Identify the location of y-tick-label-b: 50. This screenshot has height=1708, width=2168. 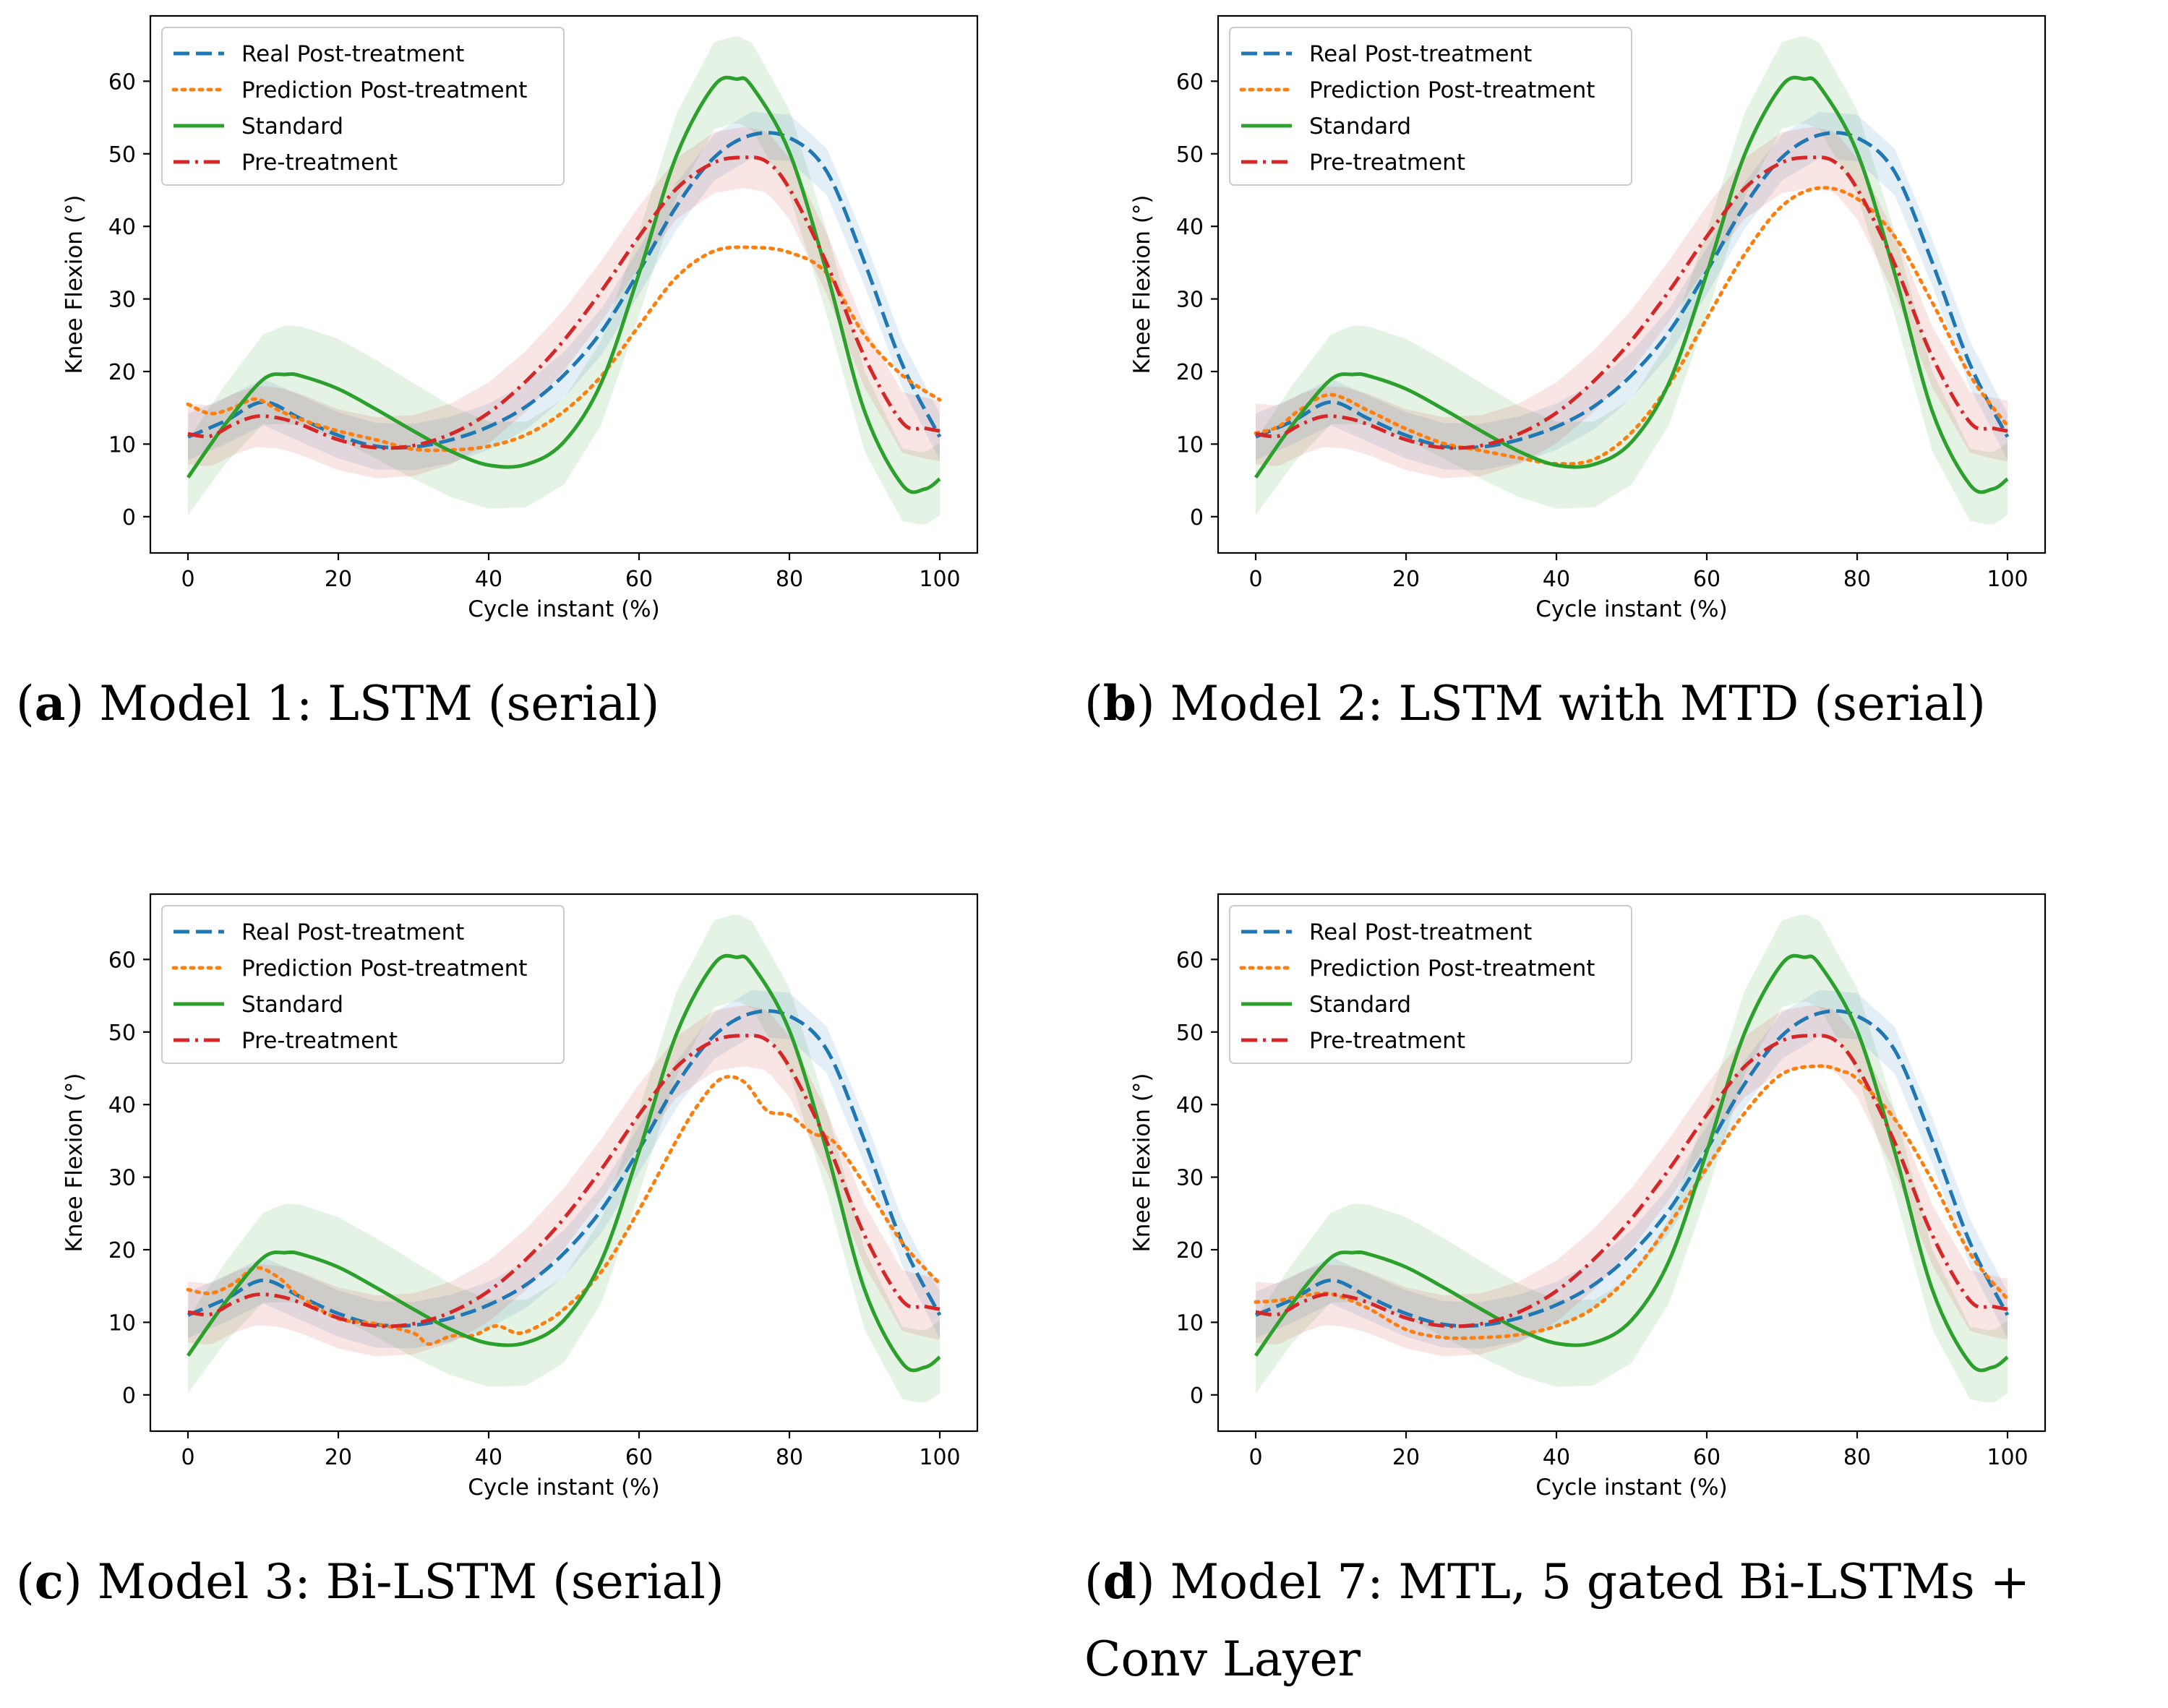
(1190, 155).